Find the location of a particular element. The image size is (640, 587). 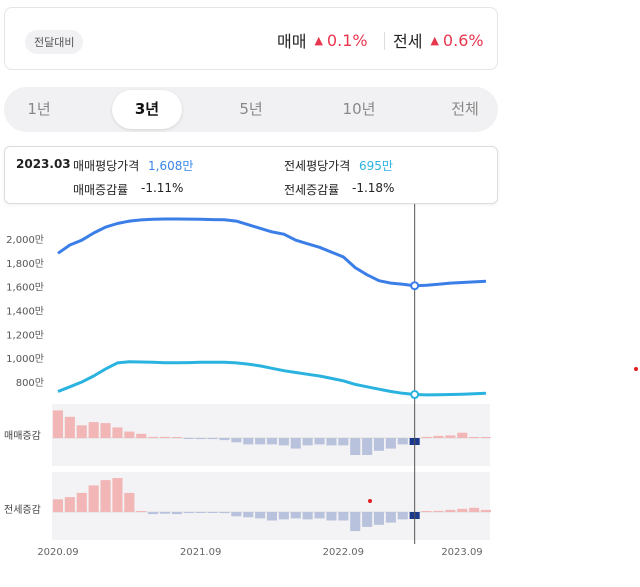

x-tick-label: 2022.09 is located at coordinates (343, 552).